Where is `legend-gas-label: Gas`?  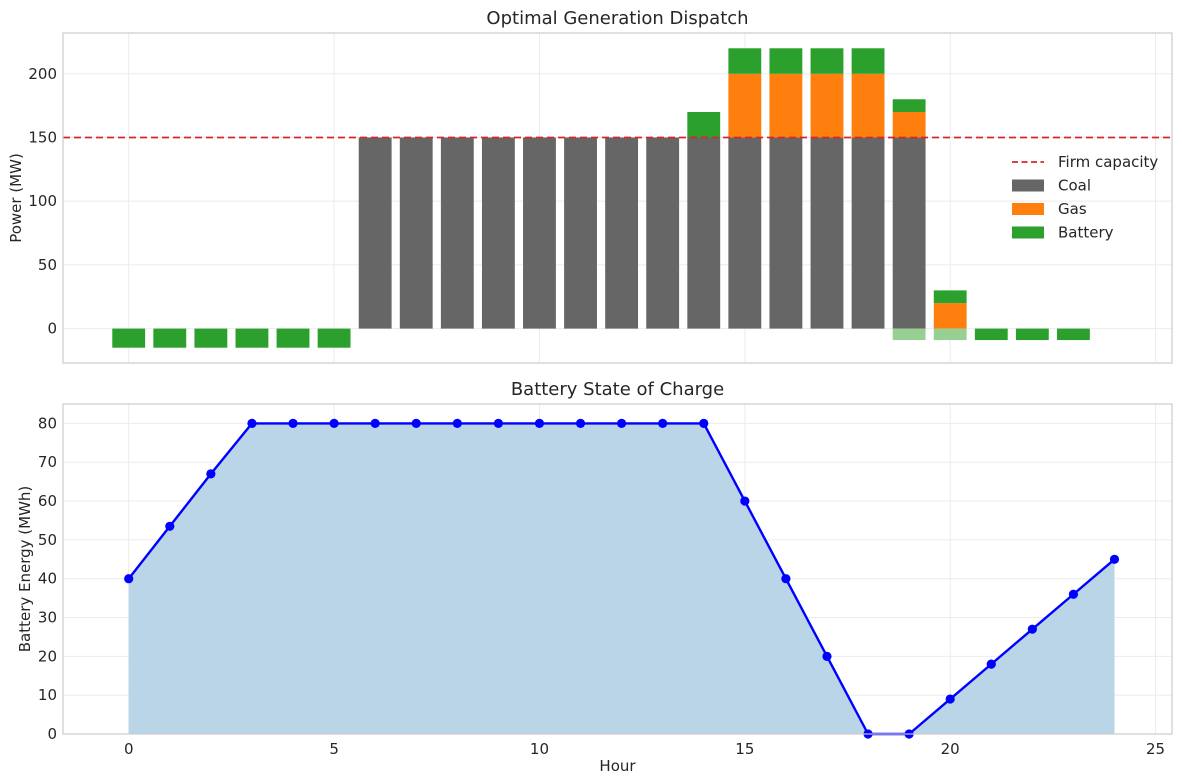
legend-gas-label: Gas is located at coordinates (1072, 209).